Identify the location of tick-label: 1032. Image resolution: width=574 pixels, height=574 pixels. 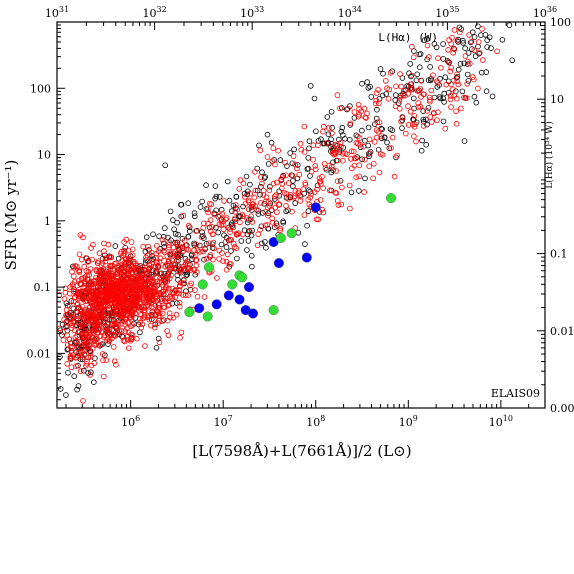
(155, 12).